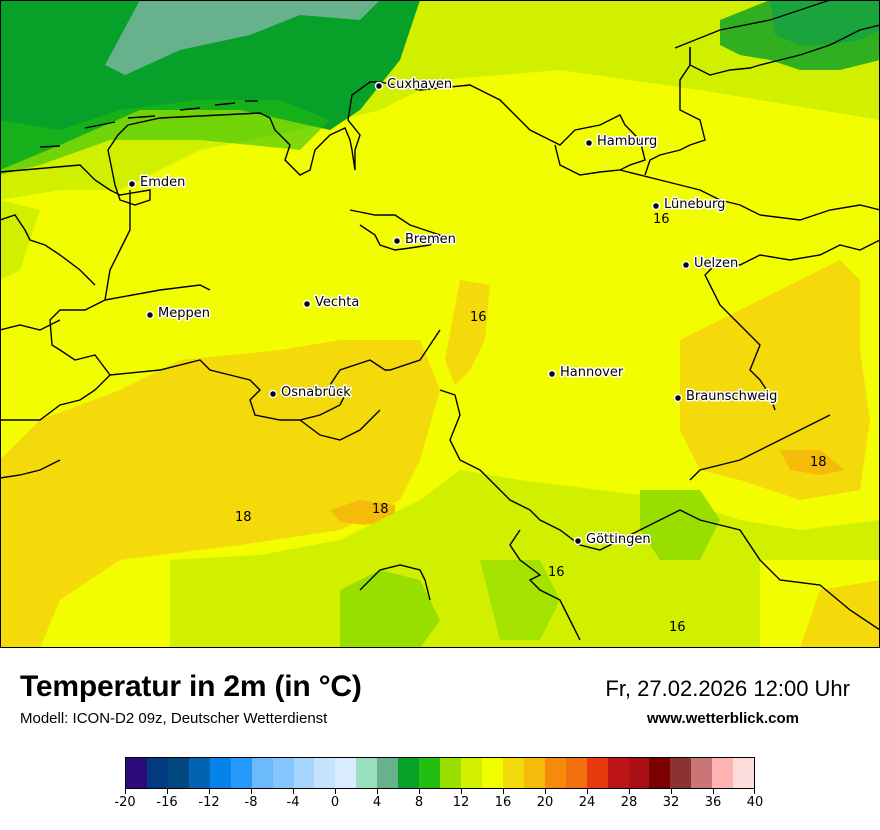  I want to click on colorbar-tick-label: 16, so click(503, 802).